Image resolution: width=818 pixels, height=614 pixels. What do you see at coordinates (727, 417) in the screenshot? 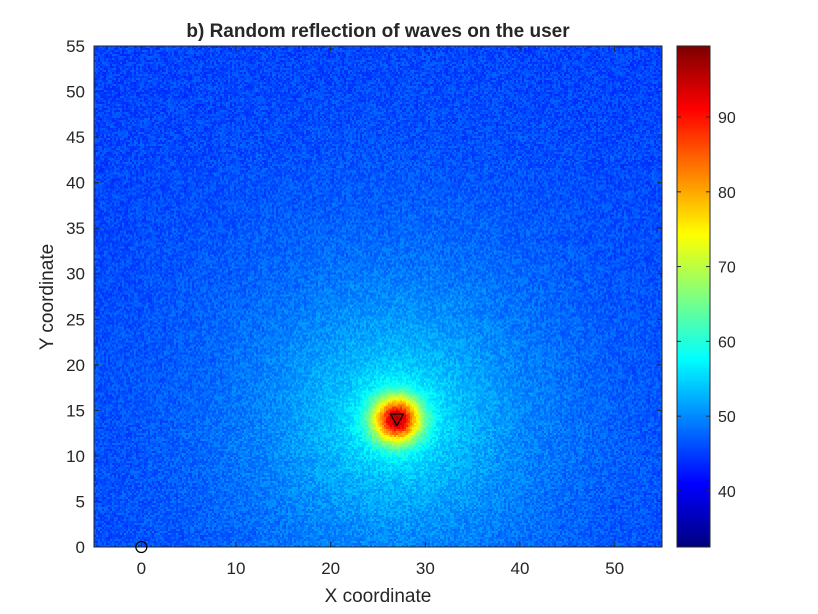
I see `colorbar-tick-label: 50` at bounding box center [727, 417].